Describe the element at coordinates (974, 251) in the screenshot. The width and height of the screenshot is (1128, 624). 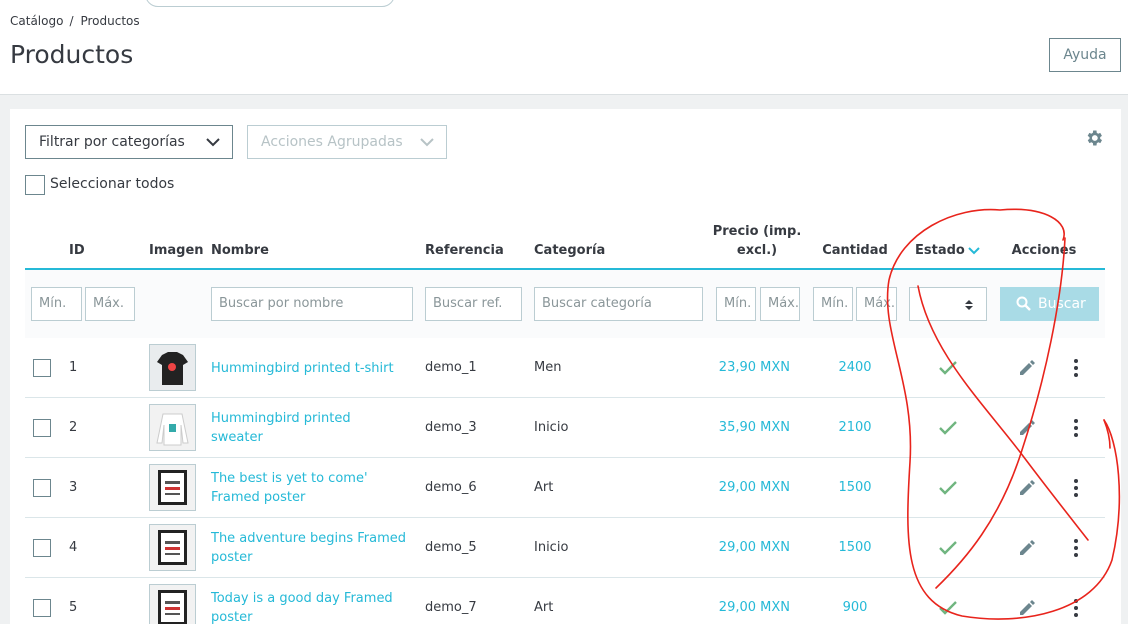
I see `sort-indicator` at that location.